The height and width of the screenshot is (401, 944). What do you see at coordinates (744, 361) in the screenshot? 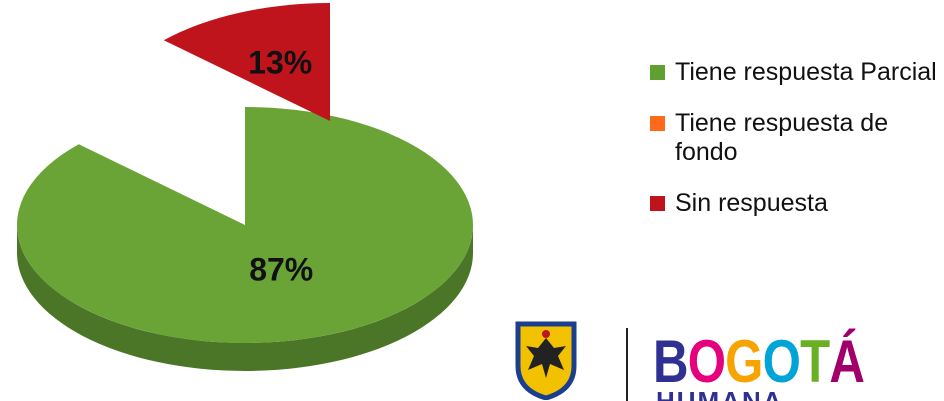
I see `wordmark-letter: G` at bounding box center [744, 361].